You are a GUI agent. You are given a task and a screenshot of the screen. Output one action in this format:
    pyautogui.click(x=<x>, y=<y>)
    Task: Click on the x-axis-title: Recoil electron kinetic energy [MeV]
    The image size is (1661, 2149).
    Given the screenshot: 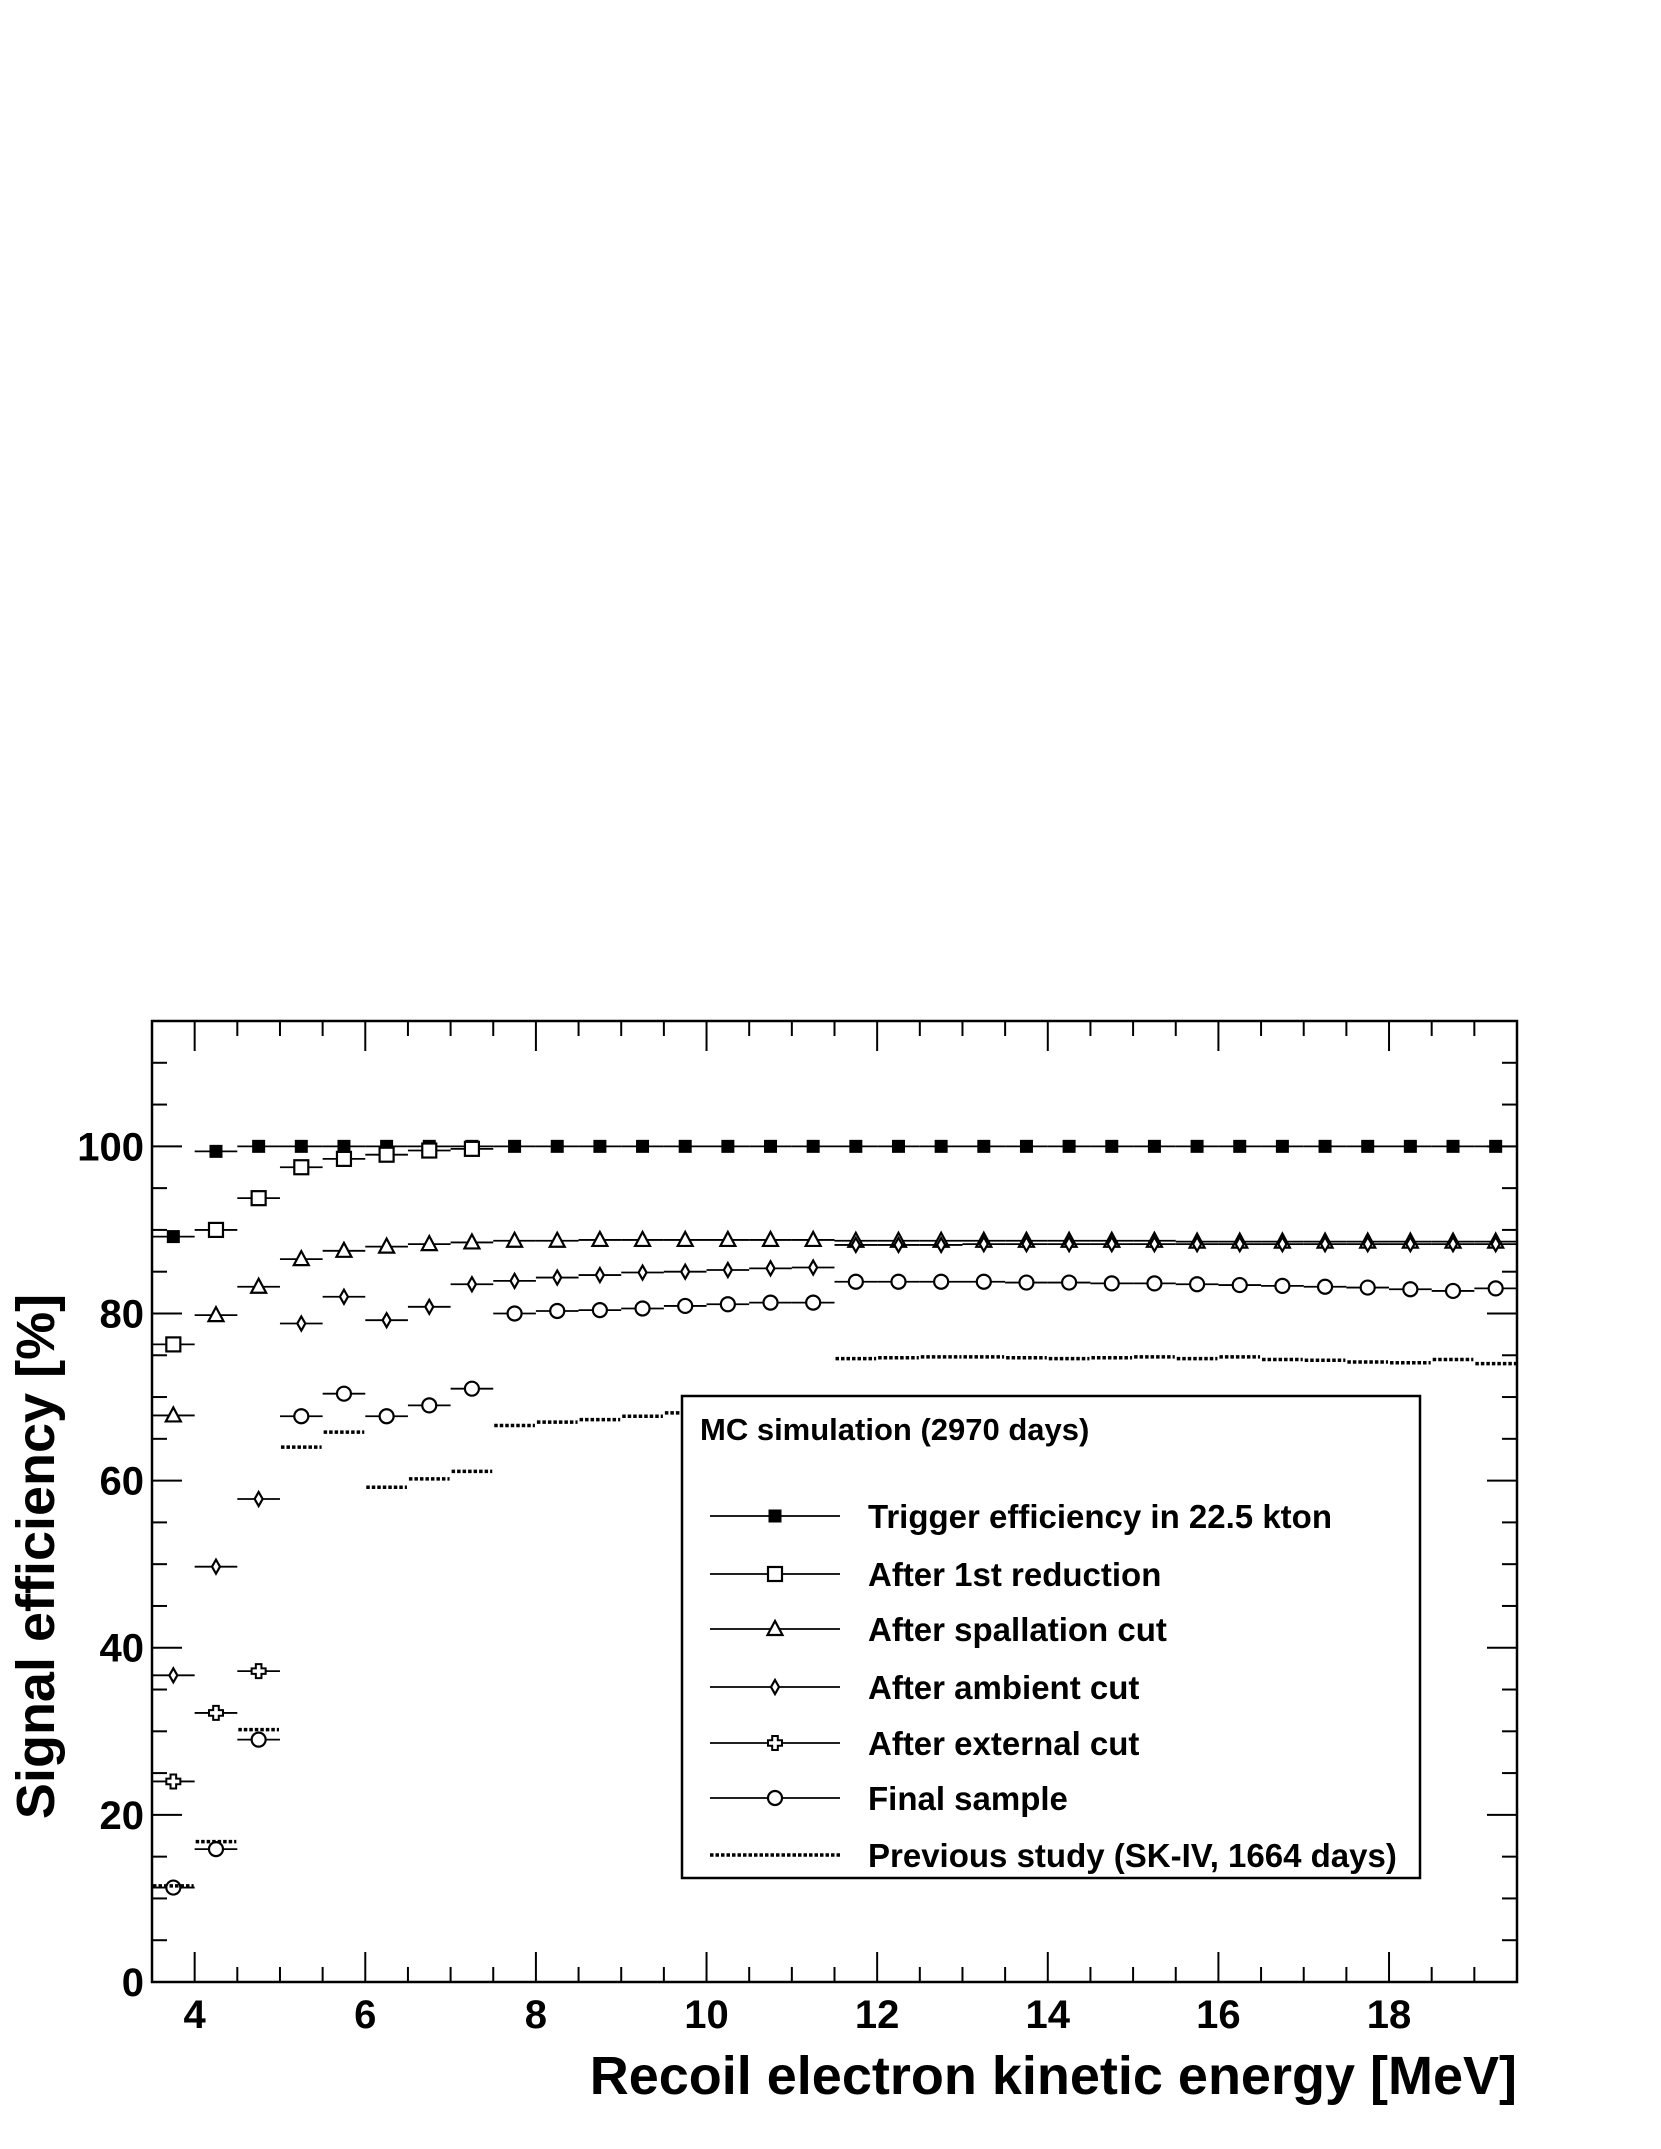 What is the action you would take?
    pyautogui.click(x=1053, y=2076)
    